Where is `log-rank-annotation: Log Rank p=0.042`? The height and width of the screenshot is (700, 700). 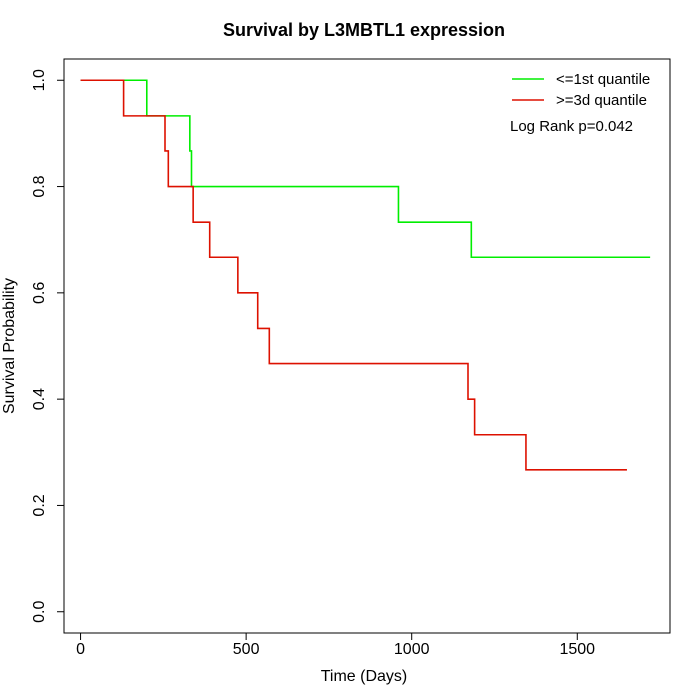
log-rank-annotation: Log Rank p=0.042 is located at coordinates (571, 126).